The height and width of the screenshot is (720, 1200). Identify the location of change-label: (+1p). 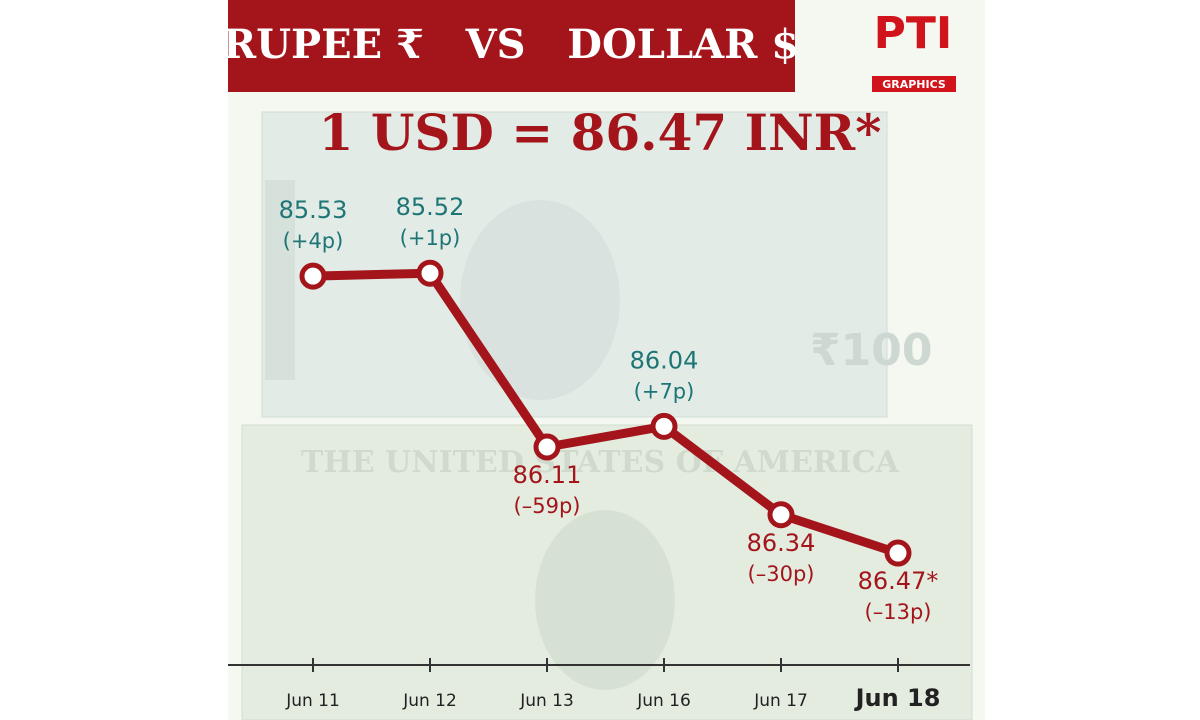
(430, 238).